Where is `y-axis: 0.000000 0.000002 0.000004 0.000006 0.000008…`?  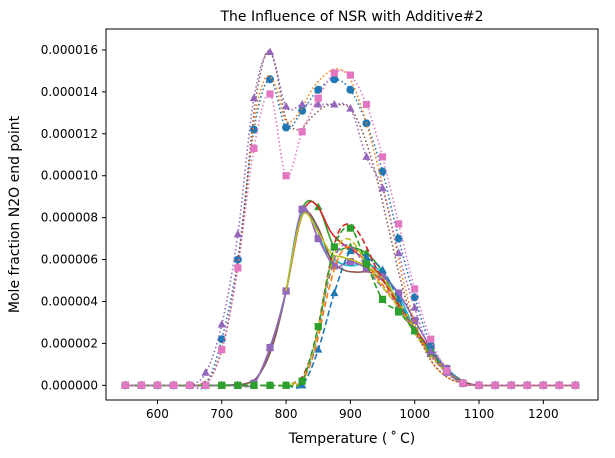
y-axis: 0.000000 0.000002 0.000004 0.000006 0.000008… is located at coordinates (73, 217).